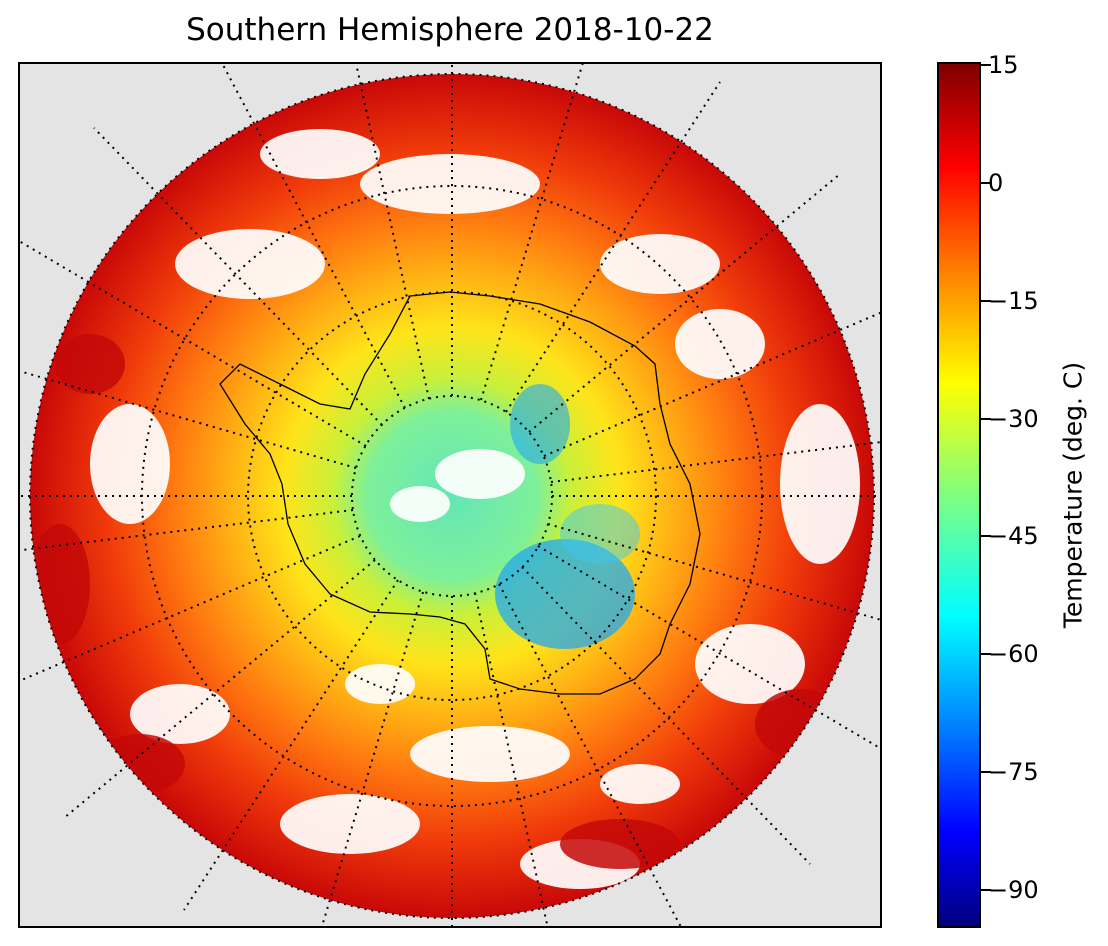 Image resolution: width=1108 pixels, height=946 pixels. What do you see at coordinates (1013, 536) in the screenshot?
I see `colorbar-tick-label: −45` at bounding box center [1013, 536].